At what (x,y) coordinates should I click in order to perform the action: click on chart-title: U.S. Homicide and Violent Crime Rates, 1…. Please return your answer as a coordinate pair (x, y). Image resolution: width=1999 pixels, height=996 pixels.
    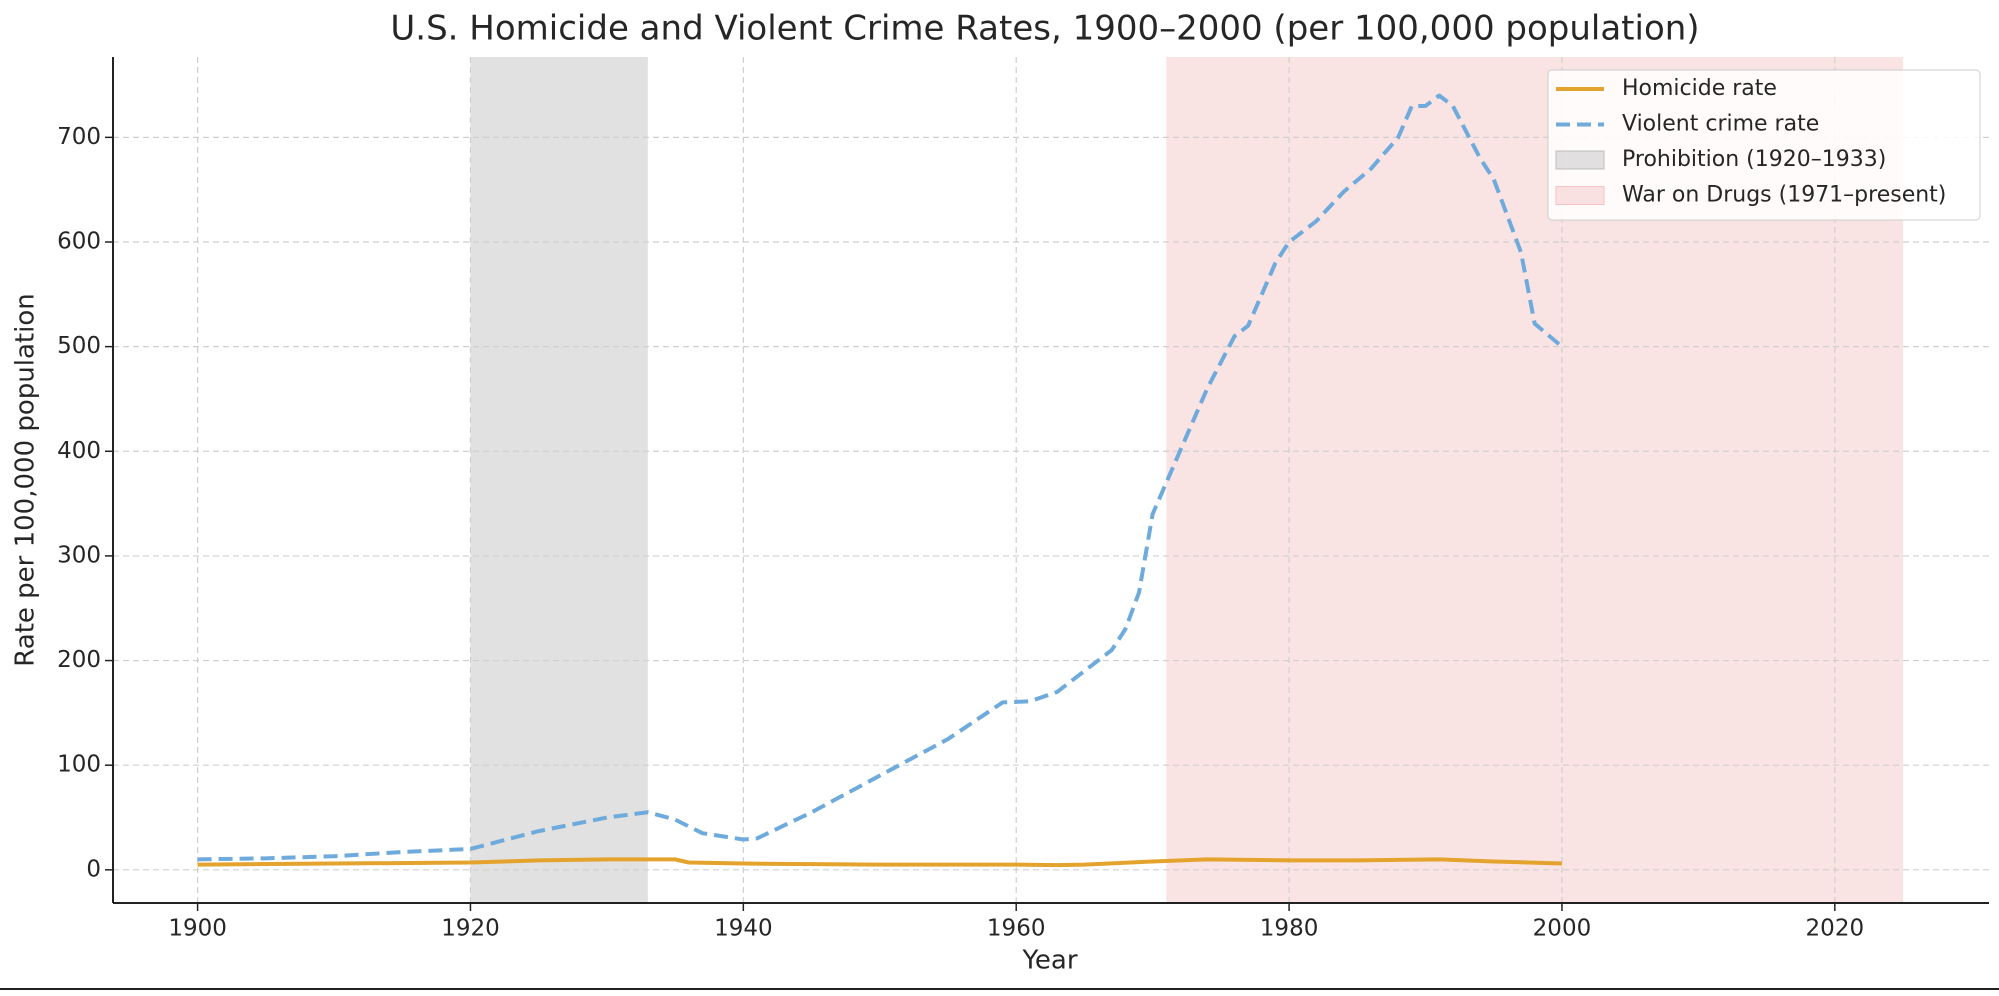
    Looking at the image, I should click on (1044, 29).